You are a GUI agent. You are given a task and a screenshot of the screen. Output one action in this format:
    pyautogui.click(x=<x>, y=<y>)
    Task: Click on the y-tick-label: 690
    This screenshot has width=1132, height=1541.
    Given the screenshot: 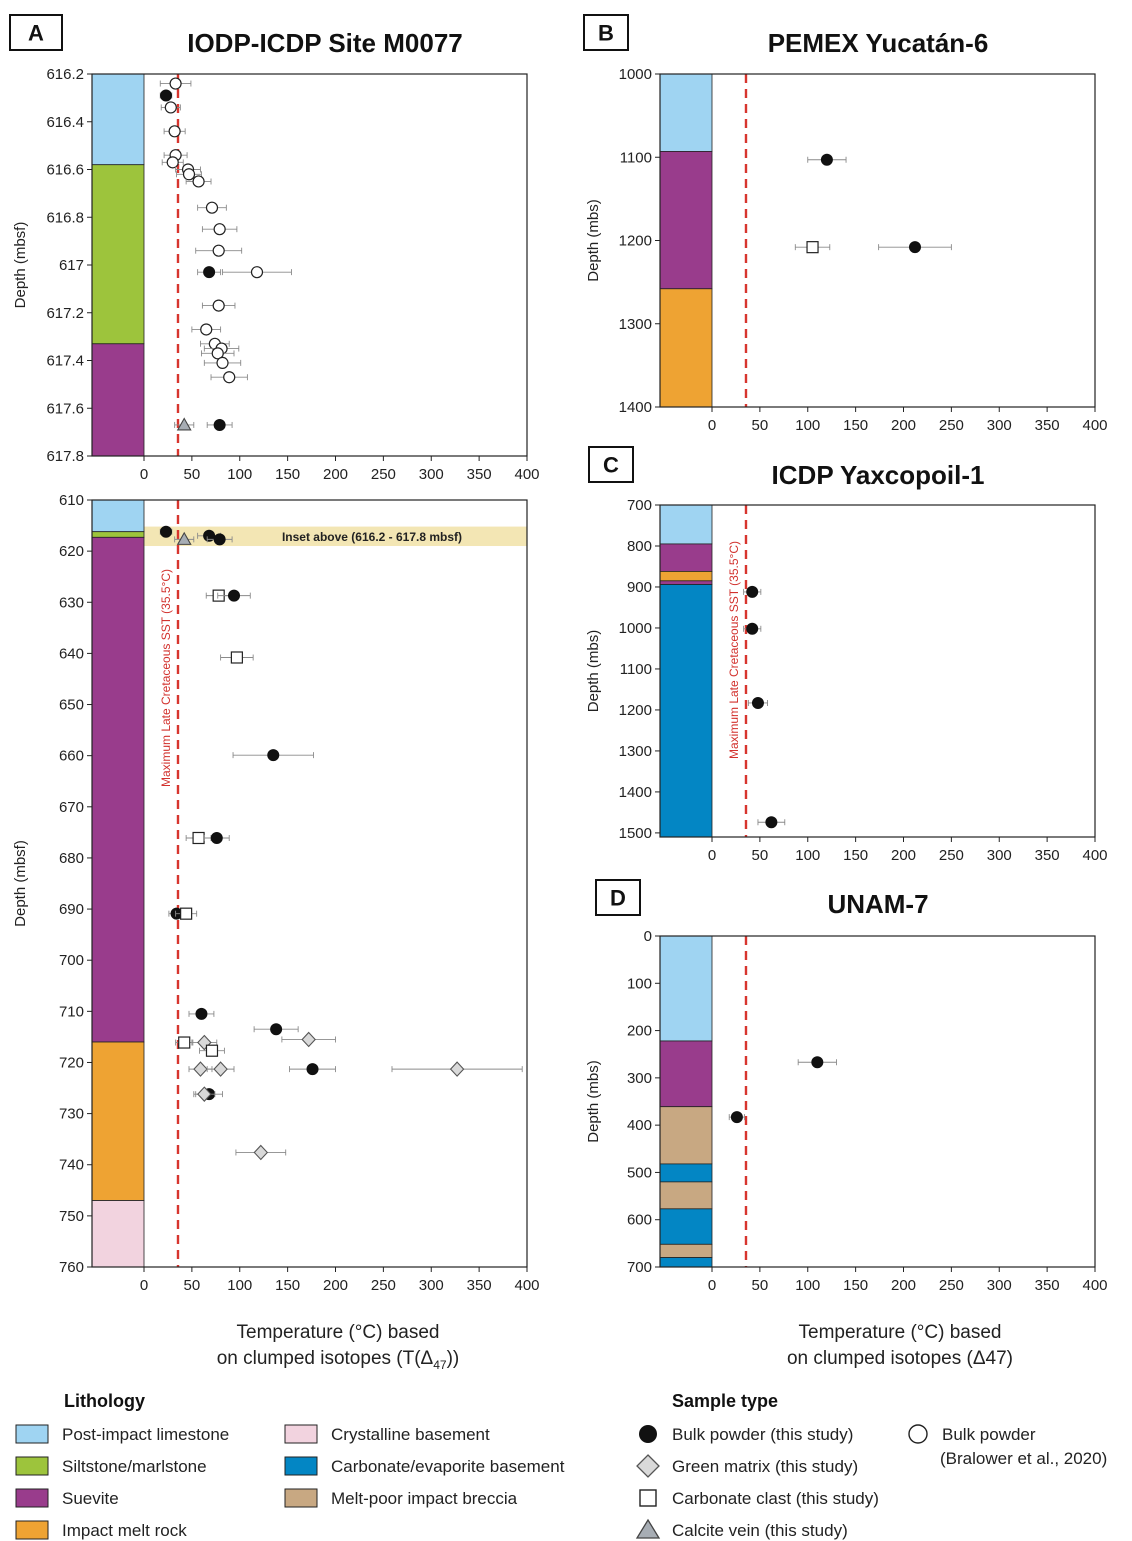 What is the action you would take?
    pyautogui.click(x=71, y=909)
    